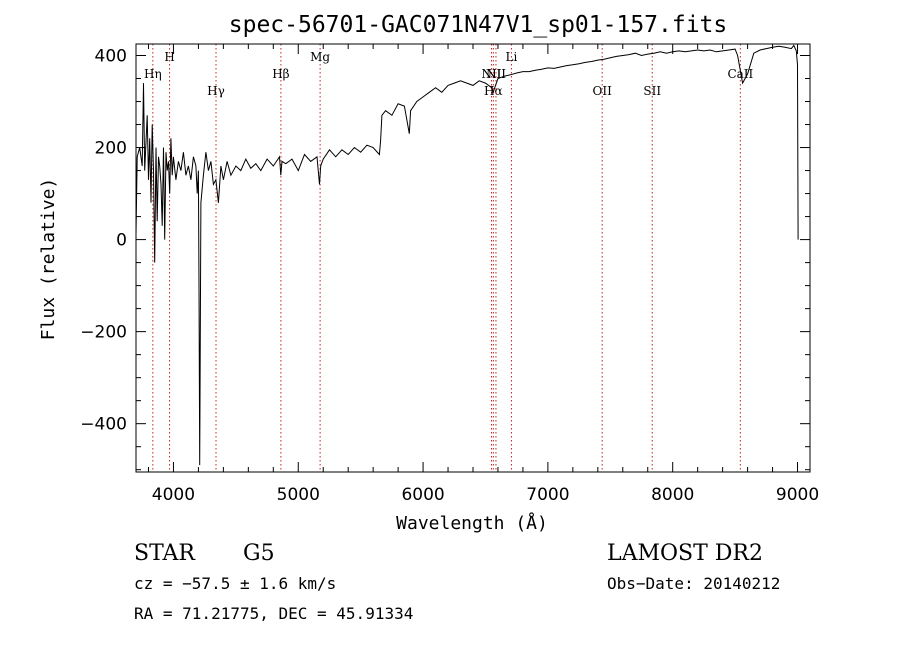 The height and width of the screenshot is (649, 900). I want to click on spectral-line-label: OII, so click(603, 91).